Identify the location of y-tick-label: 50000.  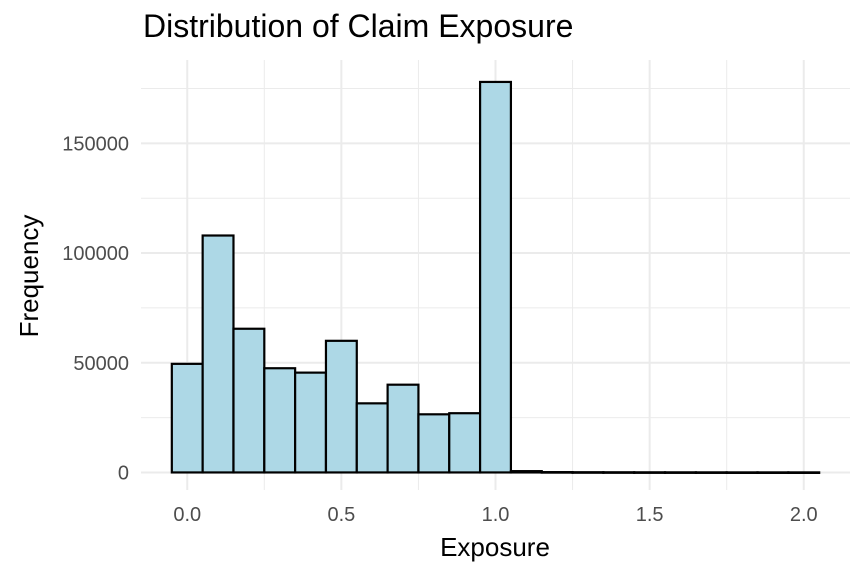
(101, 364).